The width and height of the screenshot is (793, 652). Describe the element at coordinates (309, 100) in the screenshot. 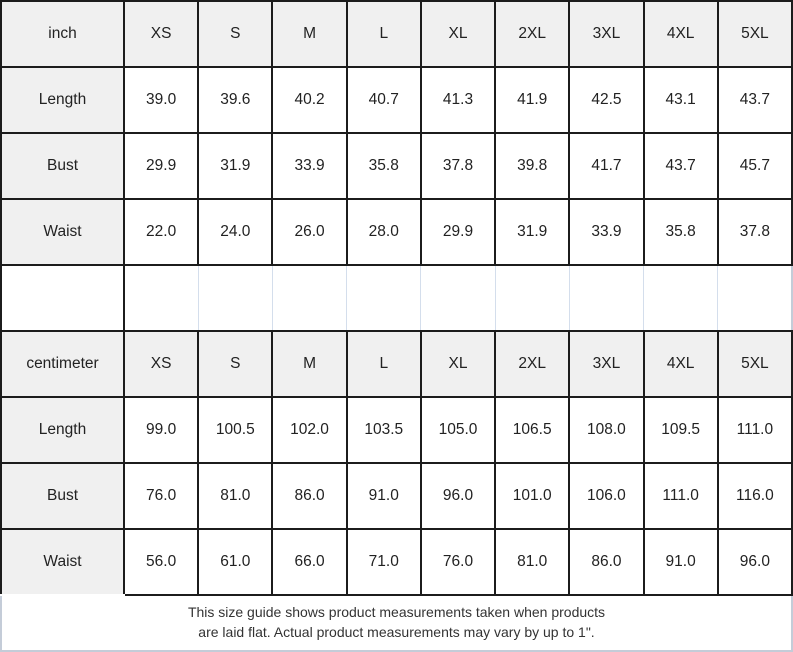

I see `measurement-value-cell: 40.2` at that location.